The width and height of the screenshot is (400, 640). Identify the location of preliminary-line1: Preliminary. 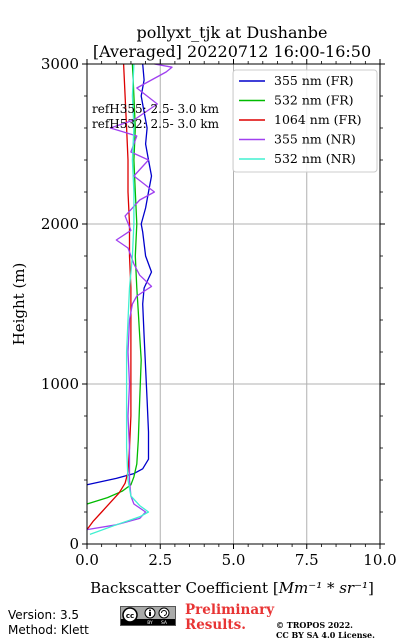
(230, 610).